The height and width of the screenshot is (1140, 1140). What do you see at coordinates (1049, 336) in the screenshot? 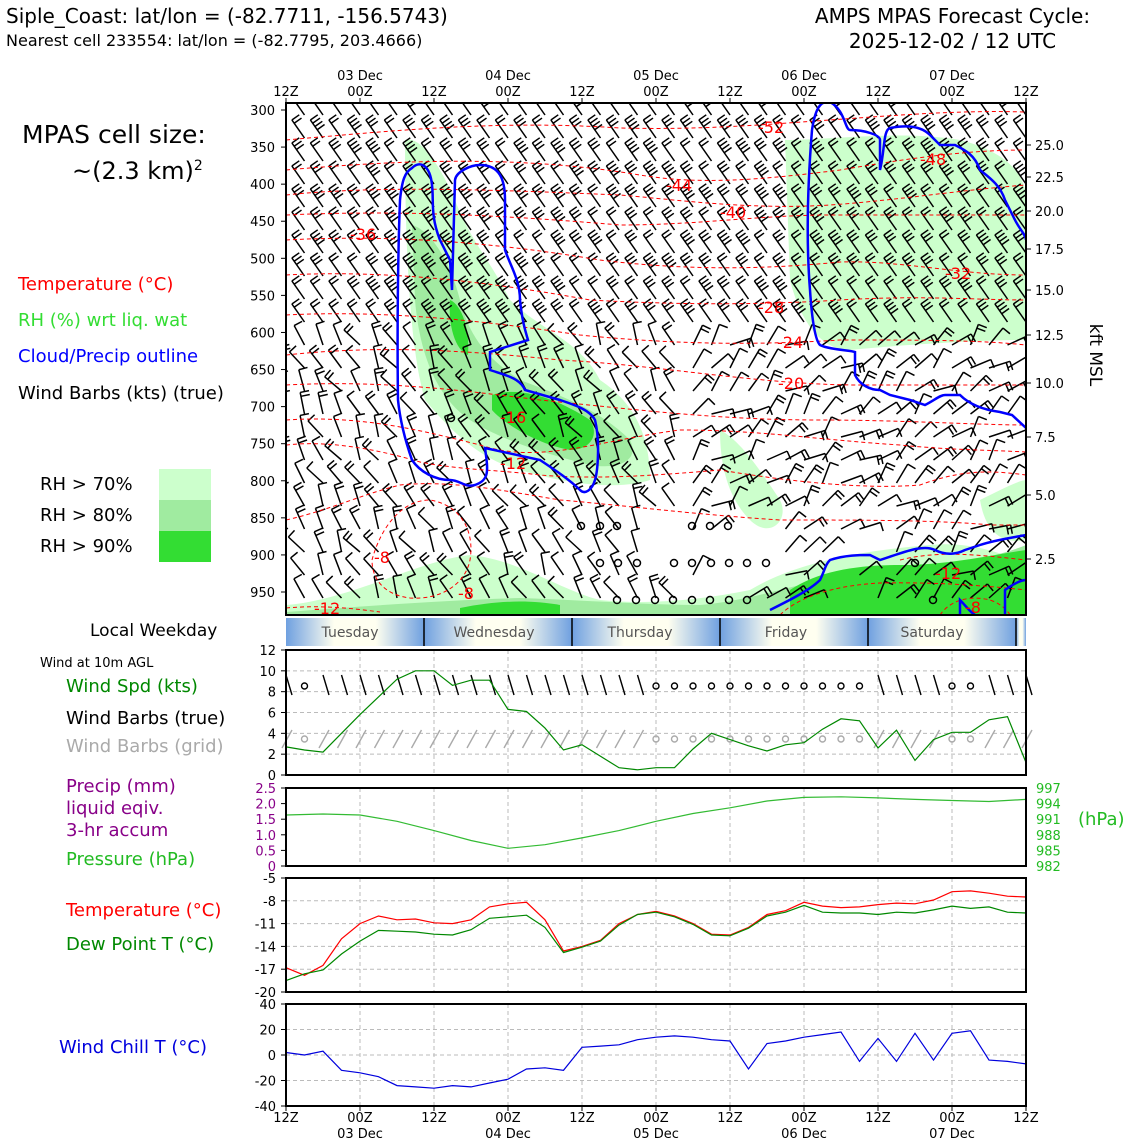
I see `kft-label: 12.5` at bounding box center [1049, 336].